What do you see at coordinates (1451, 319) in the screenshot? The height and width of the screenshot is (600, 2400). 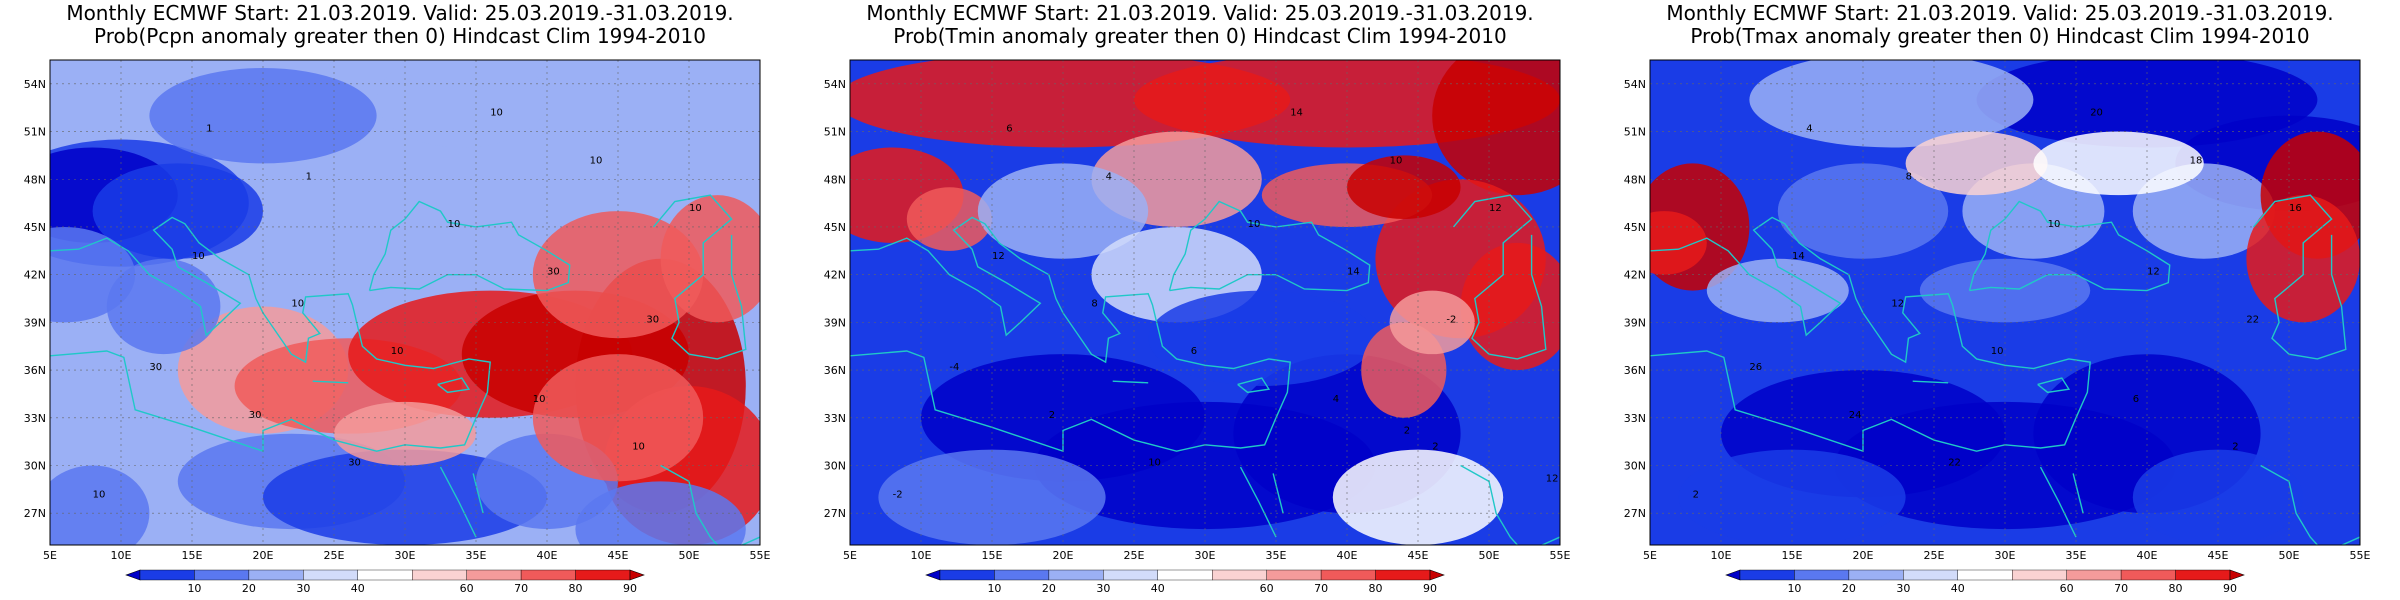 I see `contour-label: -2` at bounding box center [1451, 319].